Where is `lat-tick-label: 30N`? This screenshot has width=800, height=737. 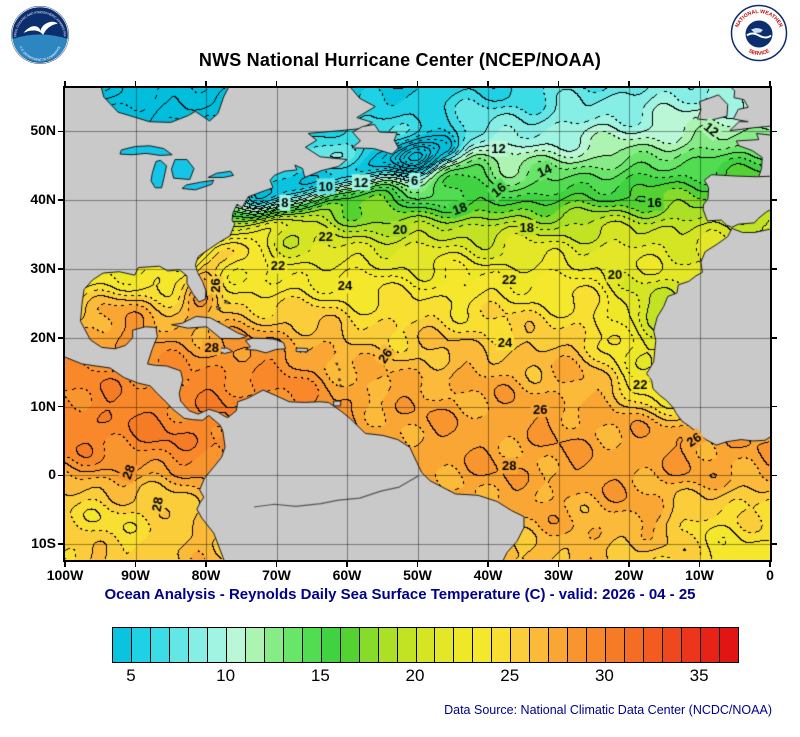
lat-tick-label: 30N is located at coordinates (43, 267).